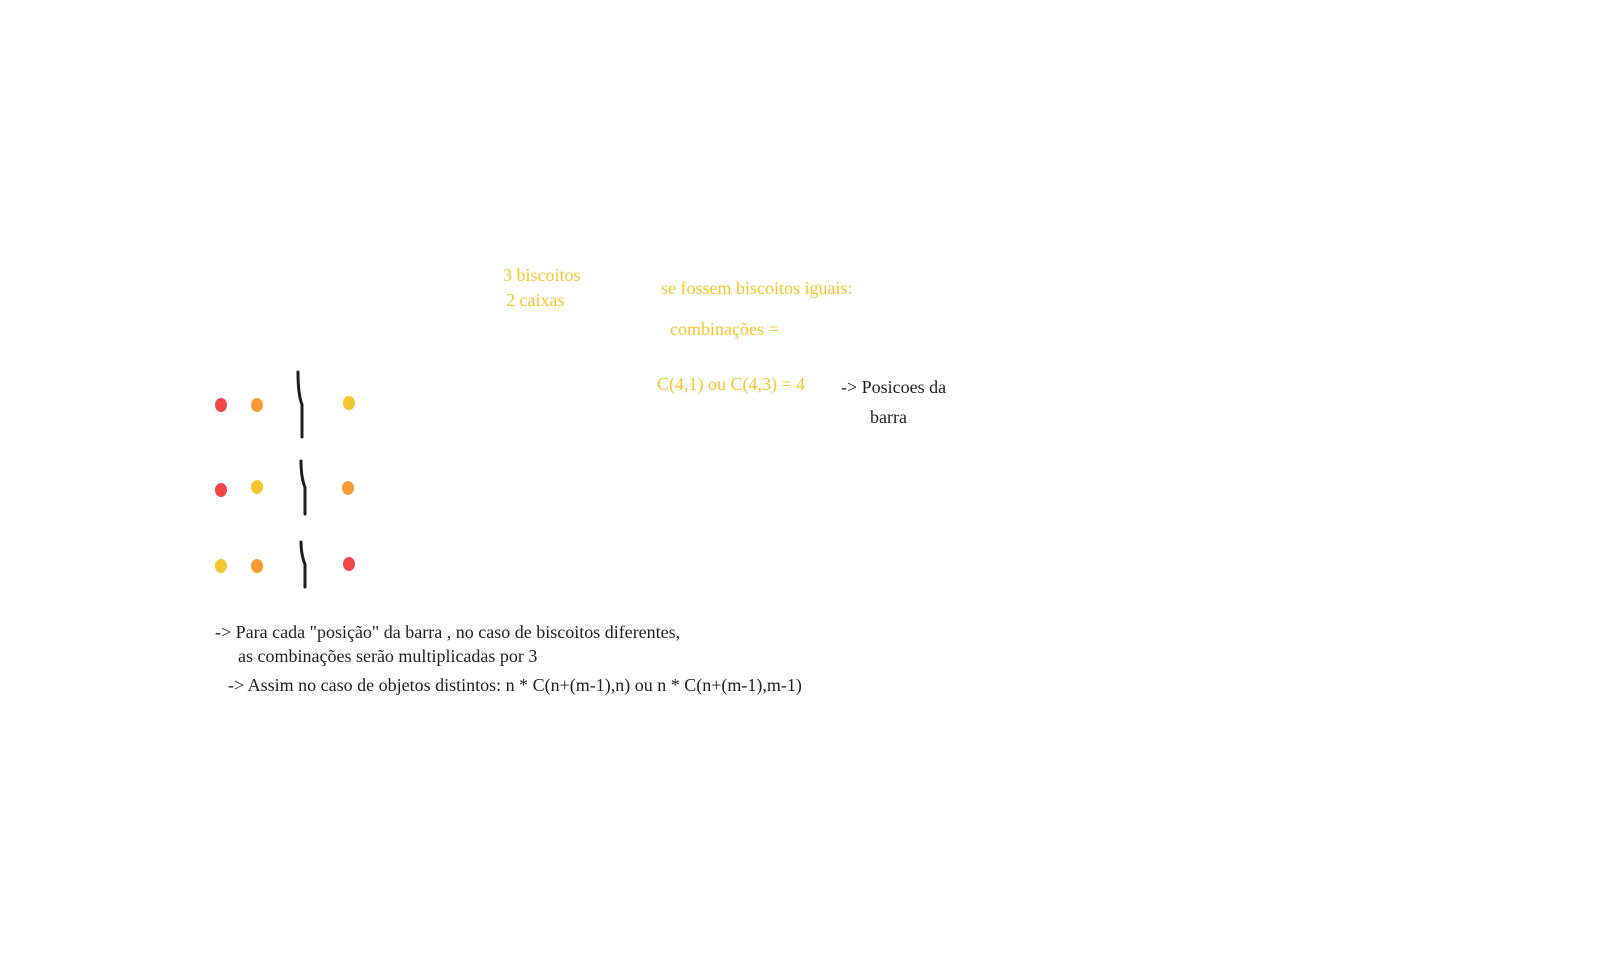 Image resolution: width=1600 pixels, height=960 pixels. Describe the element at coordinates (894, 387) in the screenshot. I see `bar-positions-note: -> Posicoes da` at that location.